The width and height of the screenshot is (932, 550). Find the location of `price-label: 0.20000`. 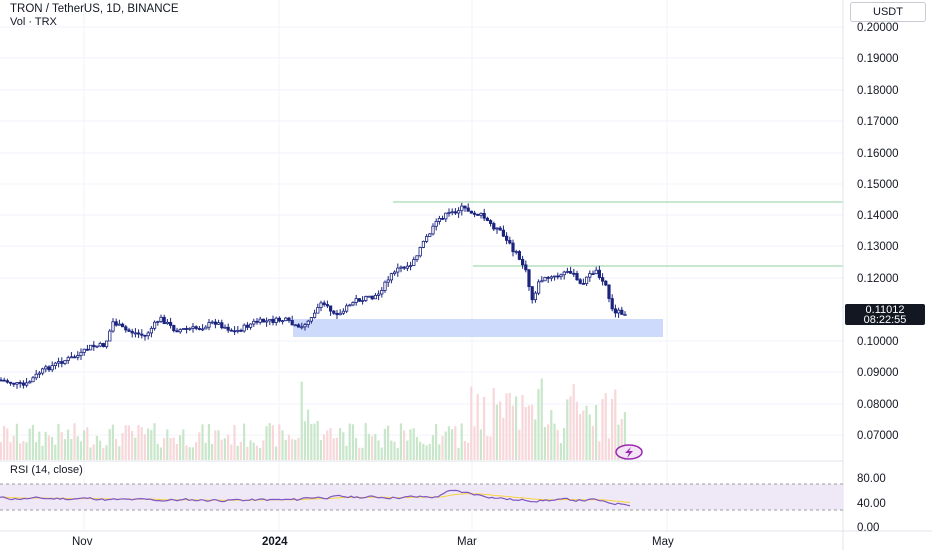

price-label: 0.20000 is located at coordinates (878, 28).